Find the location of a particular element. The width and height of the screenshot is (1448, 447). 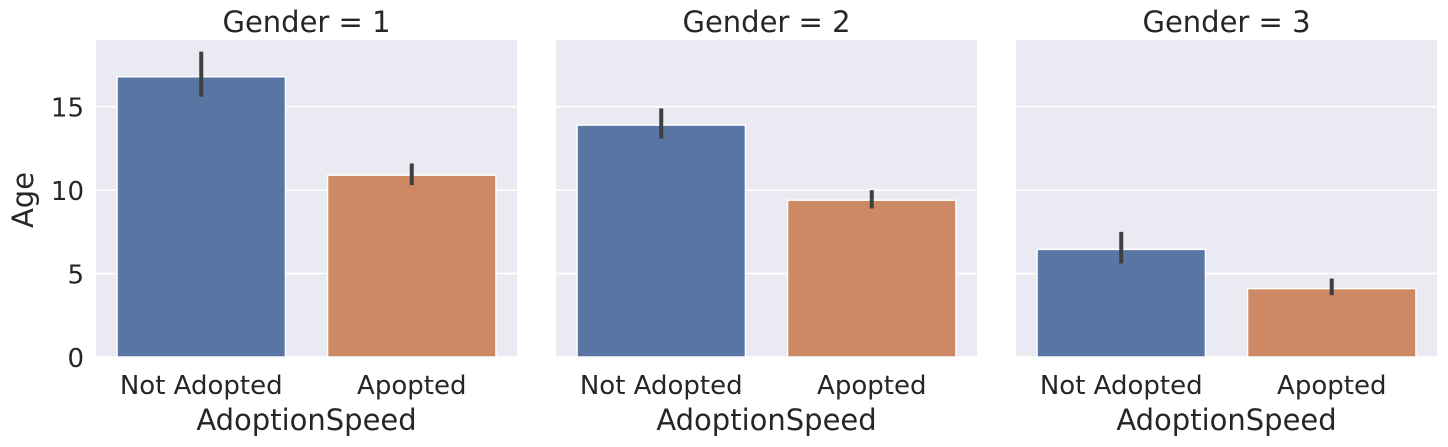

facet-title: Gender = 1 is located at coordinates (306, 22).